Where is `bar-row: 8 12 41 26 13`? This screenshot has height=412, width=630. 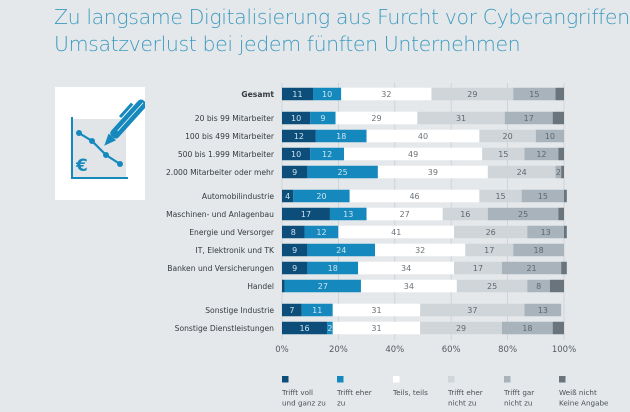 bar-row: 8 12 41 26 13 is located at coordinates (424, 232).